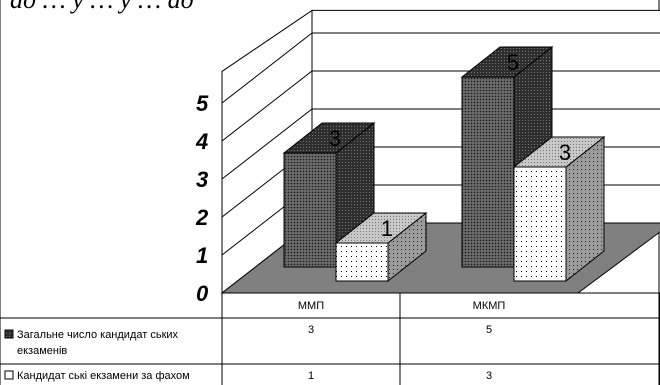  Describe the element at coordinates (202, 198) in the screenshot. I see `y-axis: 0 1 2 3 4 5` at that location.